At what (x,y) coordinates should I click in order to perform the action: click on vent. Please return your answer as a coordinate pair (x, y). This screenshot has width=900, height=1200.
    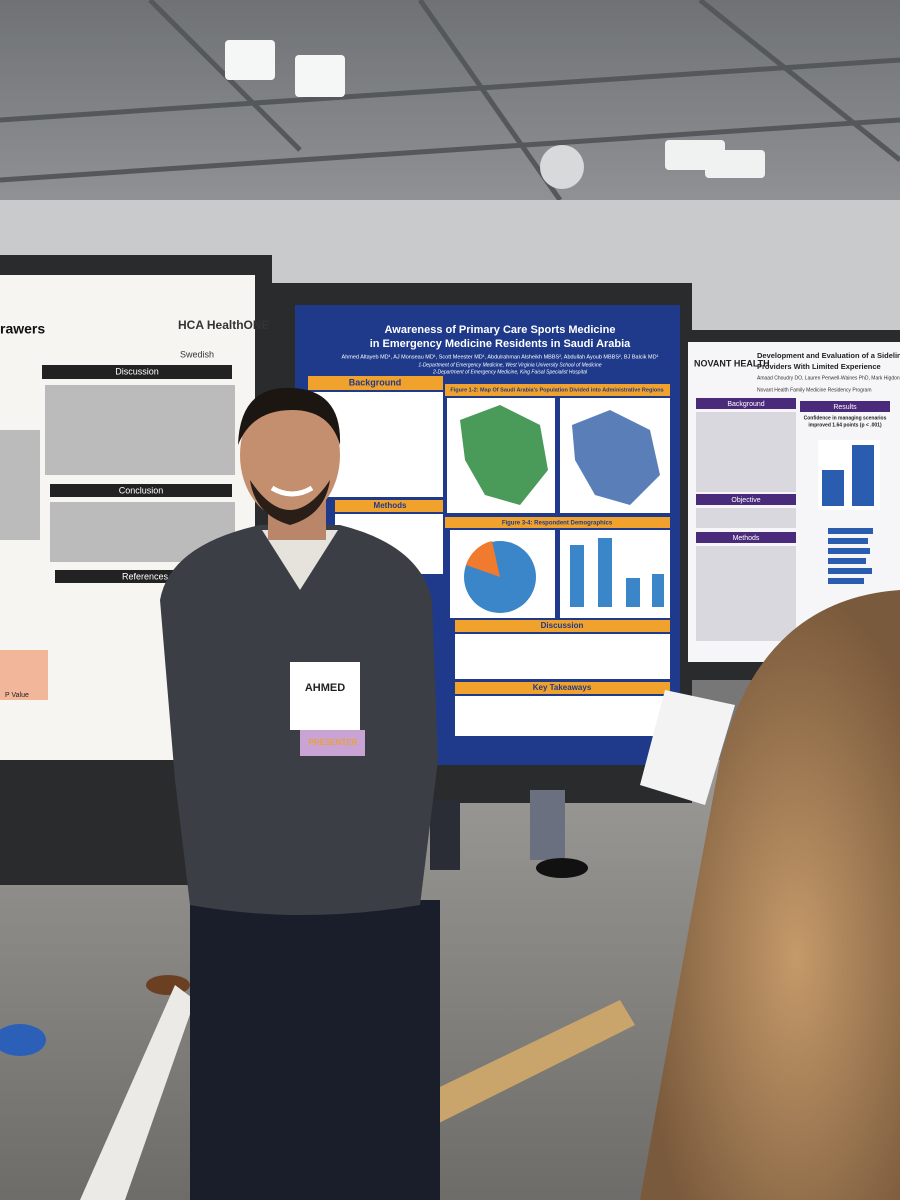
    Looking at the image, I should click on (562, 167).